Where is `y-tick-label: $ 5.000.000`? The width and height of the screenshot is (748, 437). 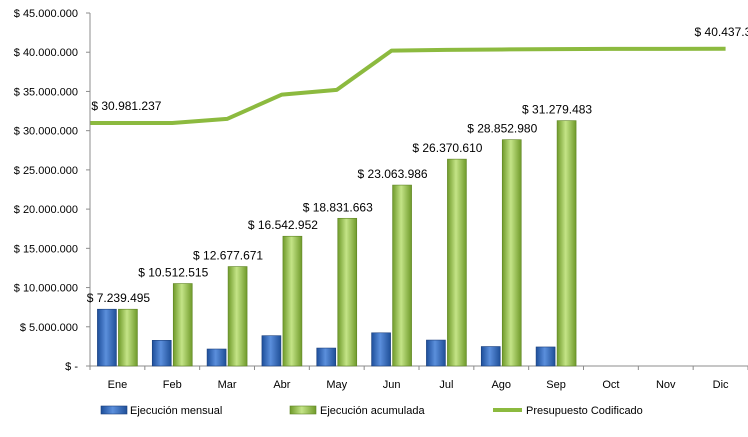 y-tick-label: $ 5.000.000 is located at coordinates (49, 328).